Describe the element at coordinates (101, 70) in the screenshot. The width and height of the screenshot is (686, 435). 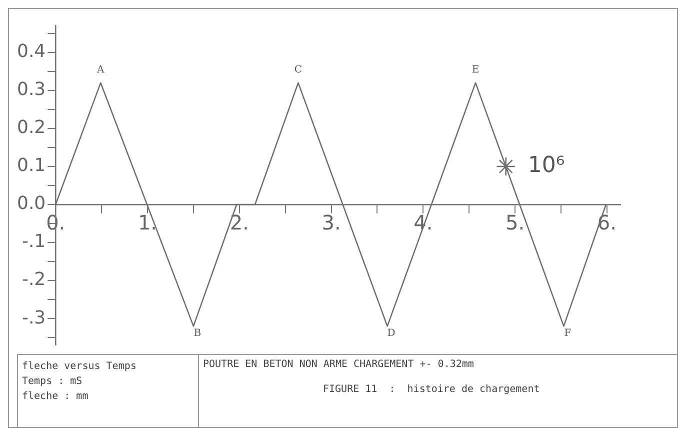
I see `annotation: A` at that location.